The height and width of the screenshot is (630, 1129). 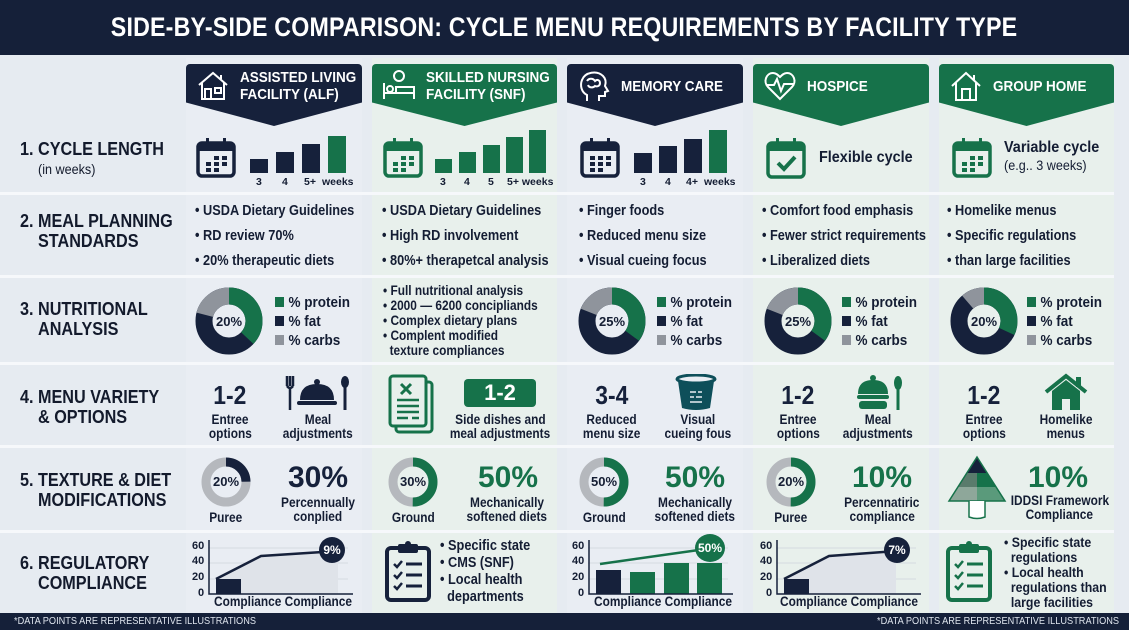 What do you see at coordinates (695, 477) in the screenshot?
I see `texture-percent: 50%` at bounding box center [695, 477].